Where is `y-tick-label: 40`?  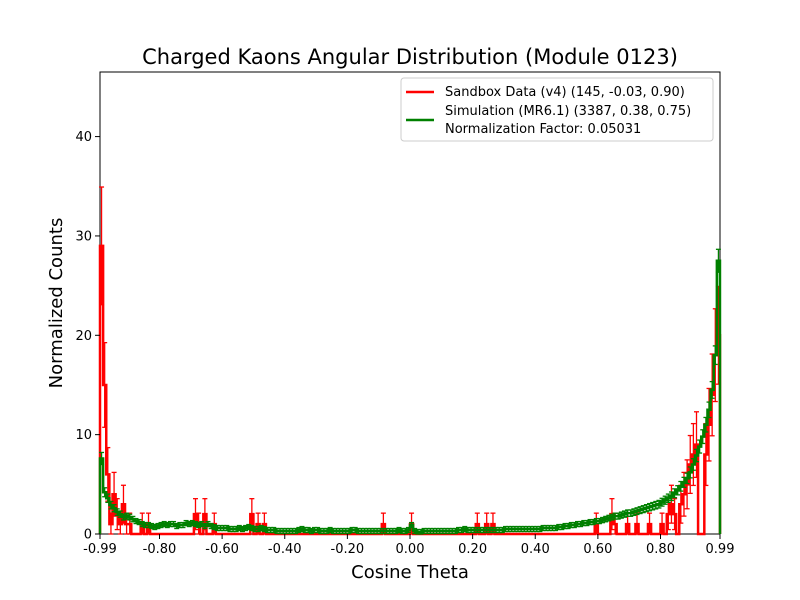
y-tick-label: 40 is located at coordinates (83, 137).